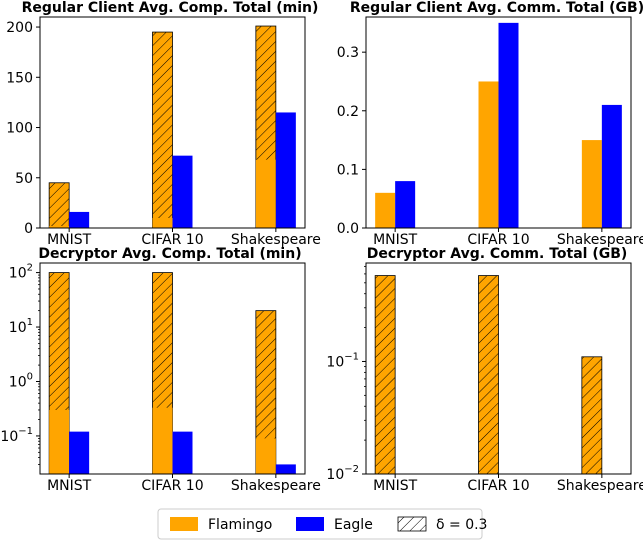 The height and width of the screenshot is (543, 643). Describe the element at coordinates (310, 524) in the screenshot. I see `legend-swatch-eagle` at that location.